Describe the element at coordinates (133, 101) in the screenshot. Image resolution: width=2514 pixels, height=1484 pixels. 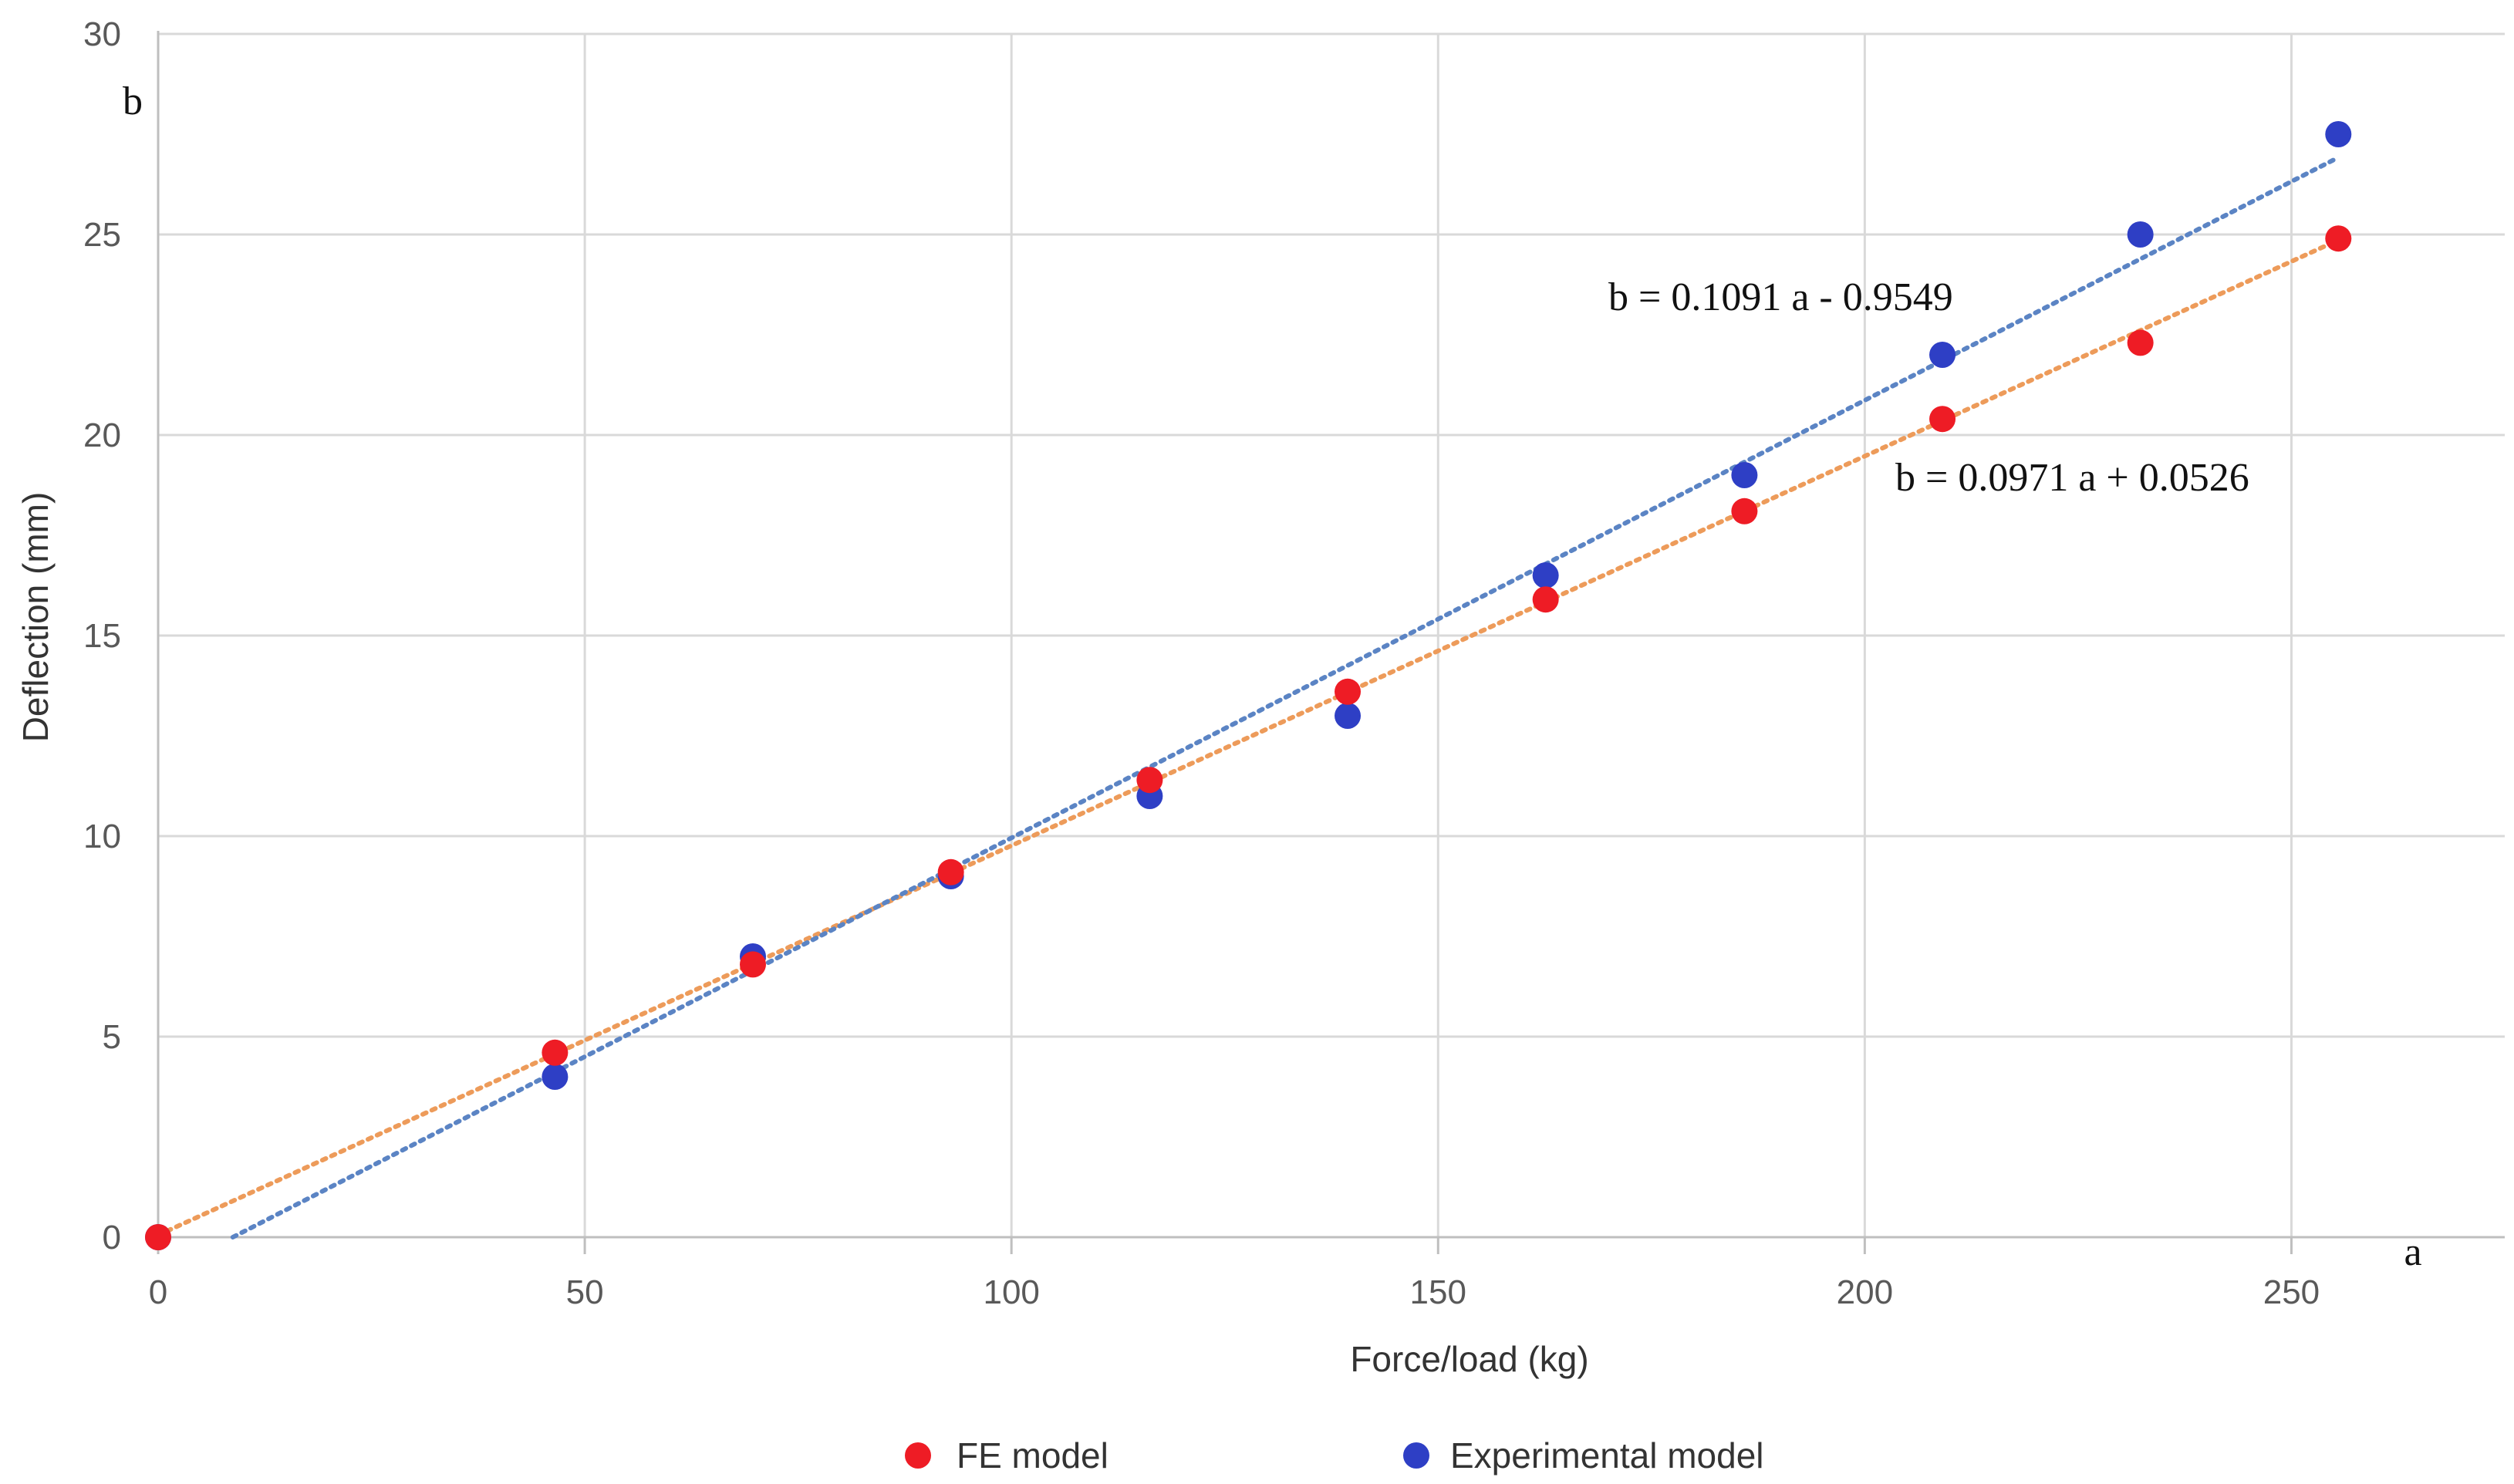
I see `y-axis-letter: b` at that location.